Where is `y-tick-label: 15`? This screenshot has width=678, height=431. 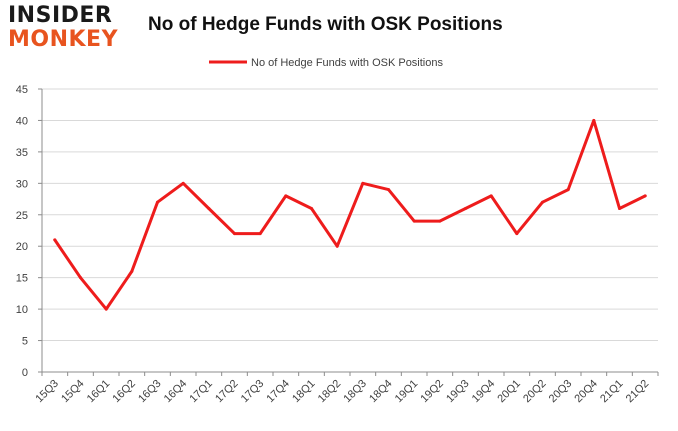 y-tick-label: 15 is located at coordinates (22, 279).